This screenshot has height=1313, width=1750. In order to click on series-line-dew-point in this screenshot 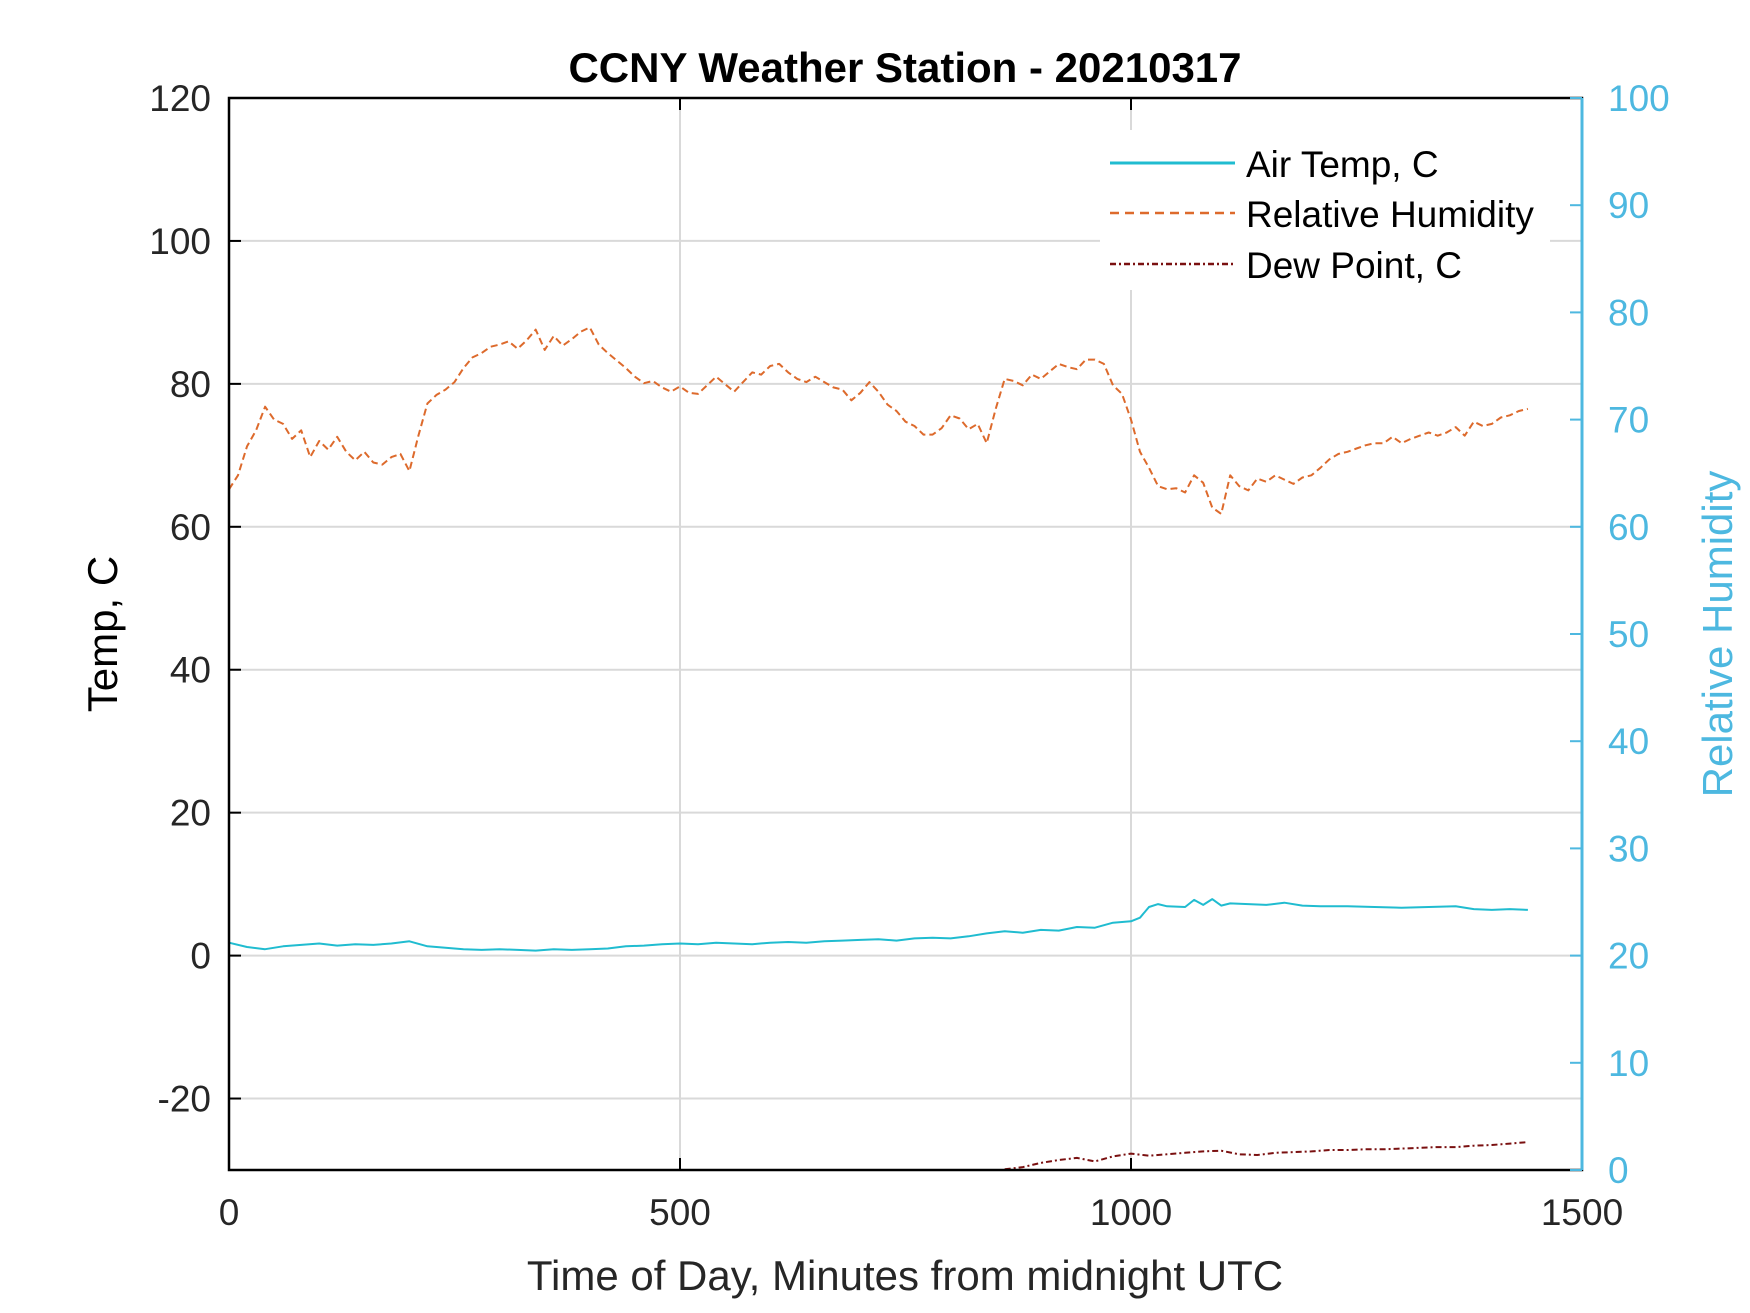, I will do `click(1266, 1156)`.